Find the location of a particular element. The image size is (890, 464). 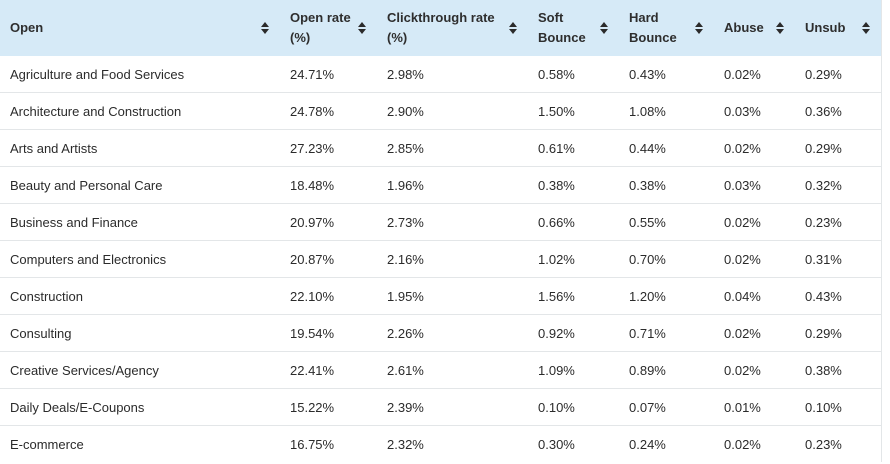

industry-name-cell: Consulting is located at coordinates (140, 333).